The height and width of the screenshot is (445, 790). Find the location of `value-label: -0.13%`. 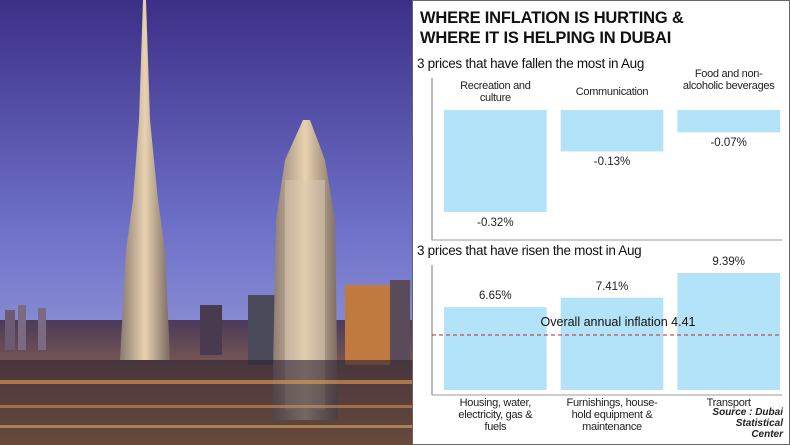

value-label: -0.13% is located at coordinates (612, 162).